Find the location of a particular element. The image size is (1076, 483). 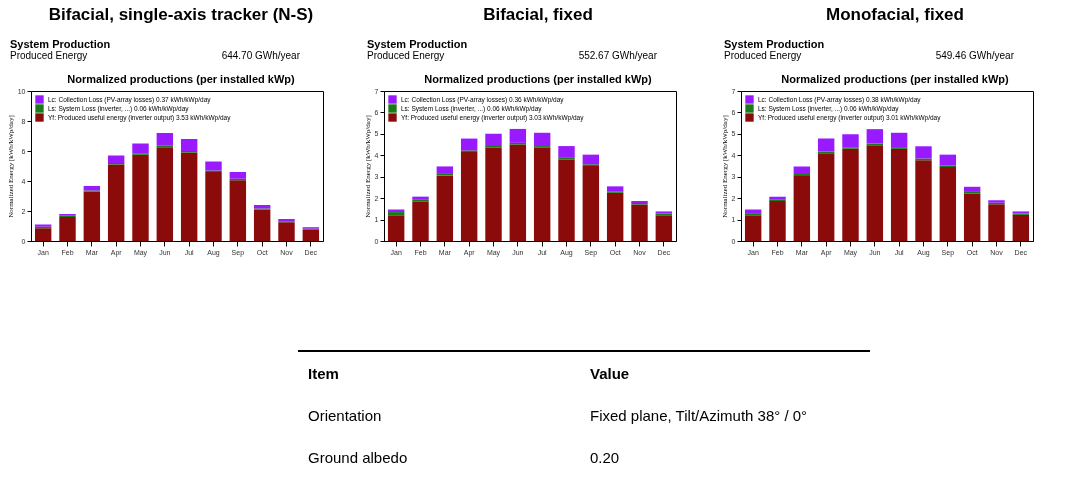

text: 552.67 GWh/year is located at coordinates (617, 55).